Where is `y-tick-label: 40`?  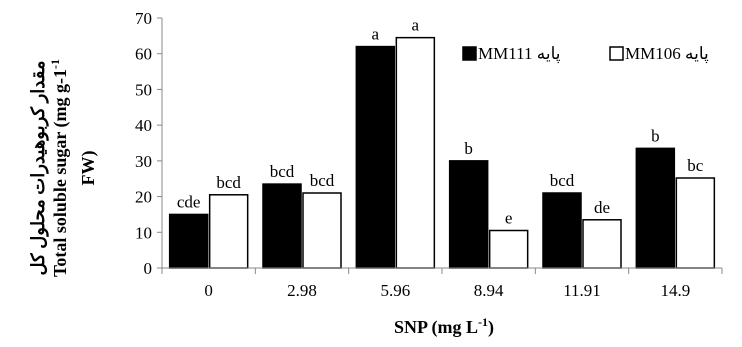
y-tick-label: 40 is located at coordinates (143, 125).